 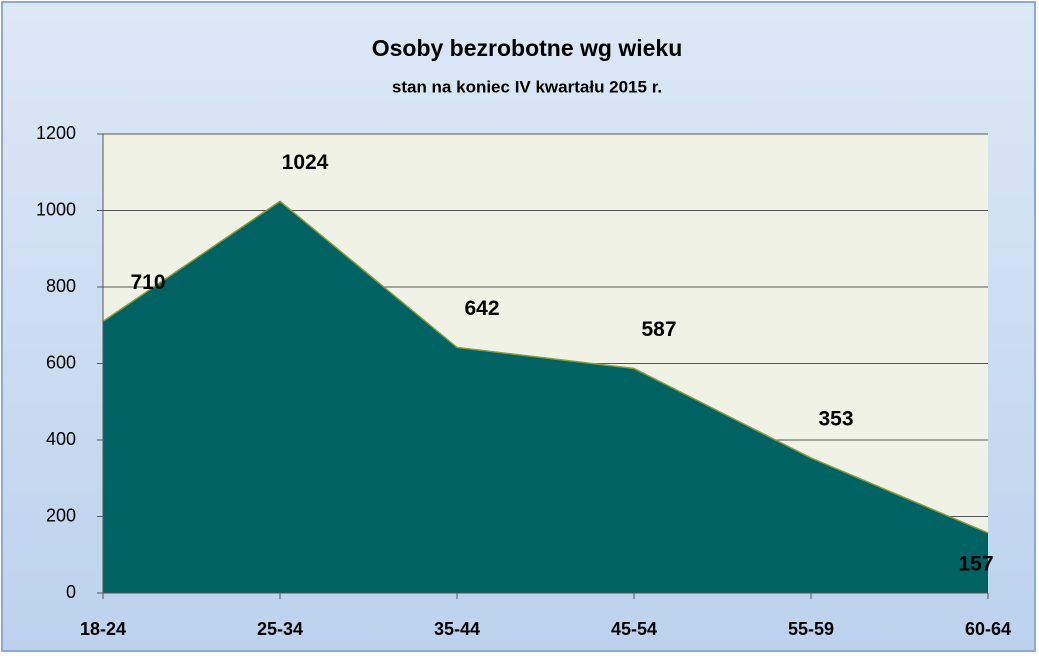 What do you see at coordinates (975, 563) in the screenshot?
I see `data-label: 157` at bounding box center [975, 563].